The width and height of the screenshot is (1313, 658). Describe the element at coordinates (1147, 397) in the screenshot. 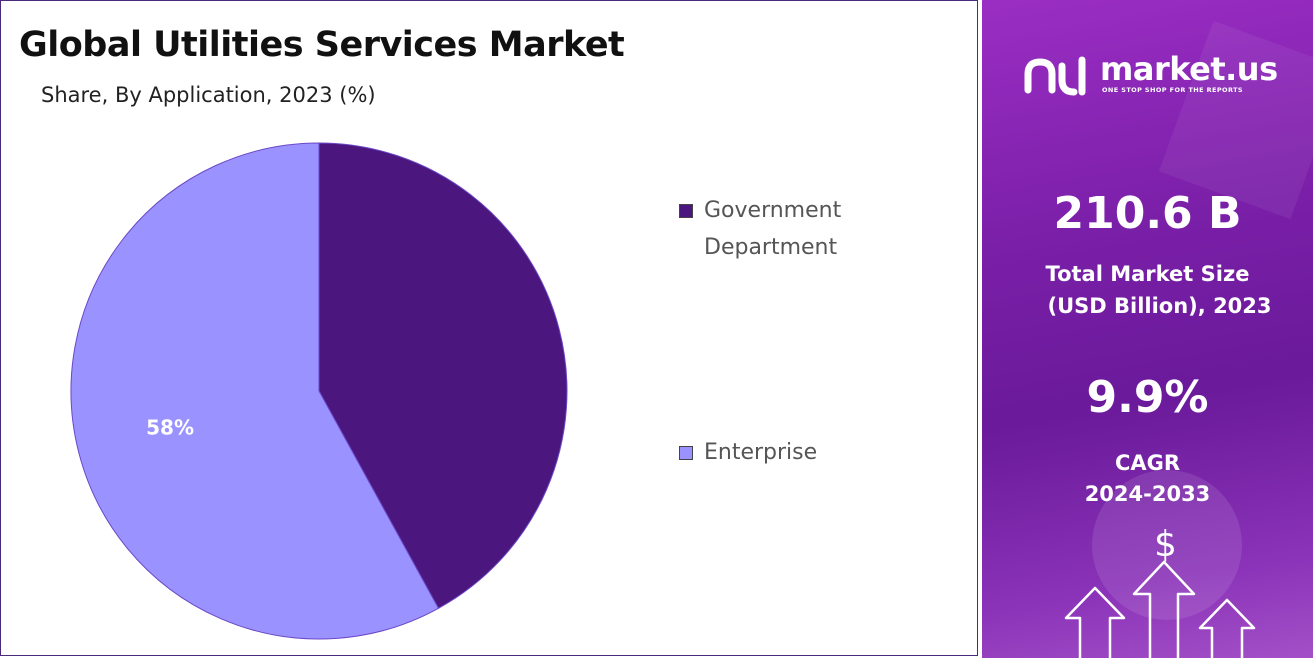

I see `cagr-value: 9.9%` at that location.